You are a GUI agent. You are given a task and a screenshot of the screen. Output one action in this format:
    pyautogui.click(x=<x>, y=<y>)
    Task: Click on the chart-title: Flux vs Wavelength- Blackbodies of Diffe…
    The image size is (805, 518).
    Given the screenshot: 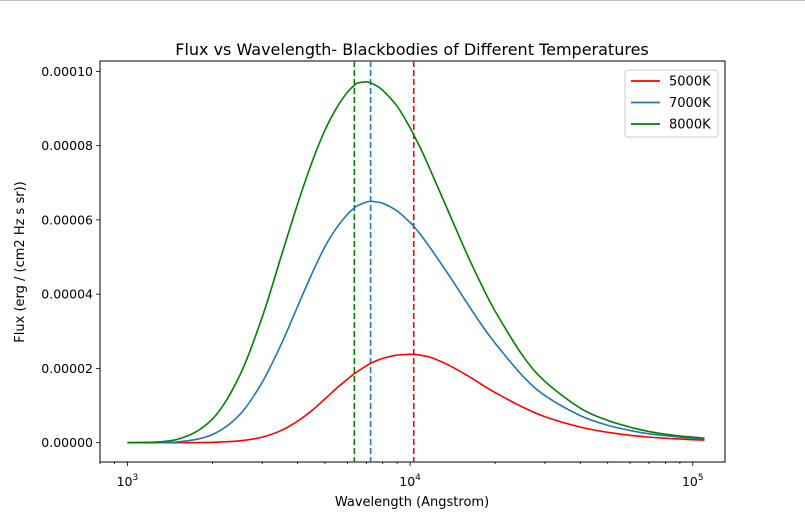 What is the action you would take?
    pyautogui.click(x=412, y=49)
    